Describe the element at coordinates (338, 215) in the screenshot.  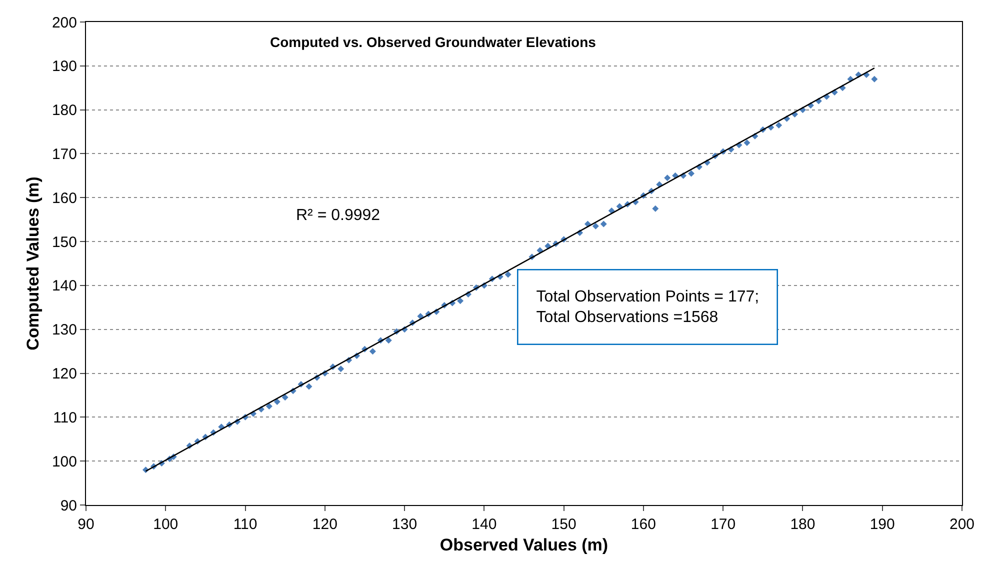
I see `annotation: R² = 0.9992` at that location.